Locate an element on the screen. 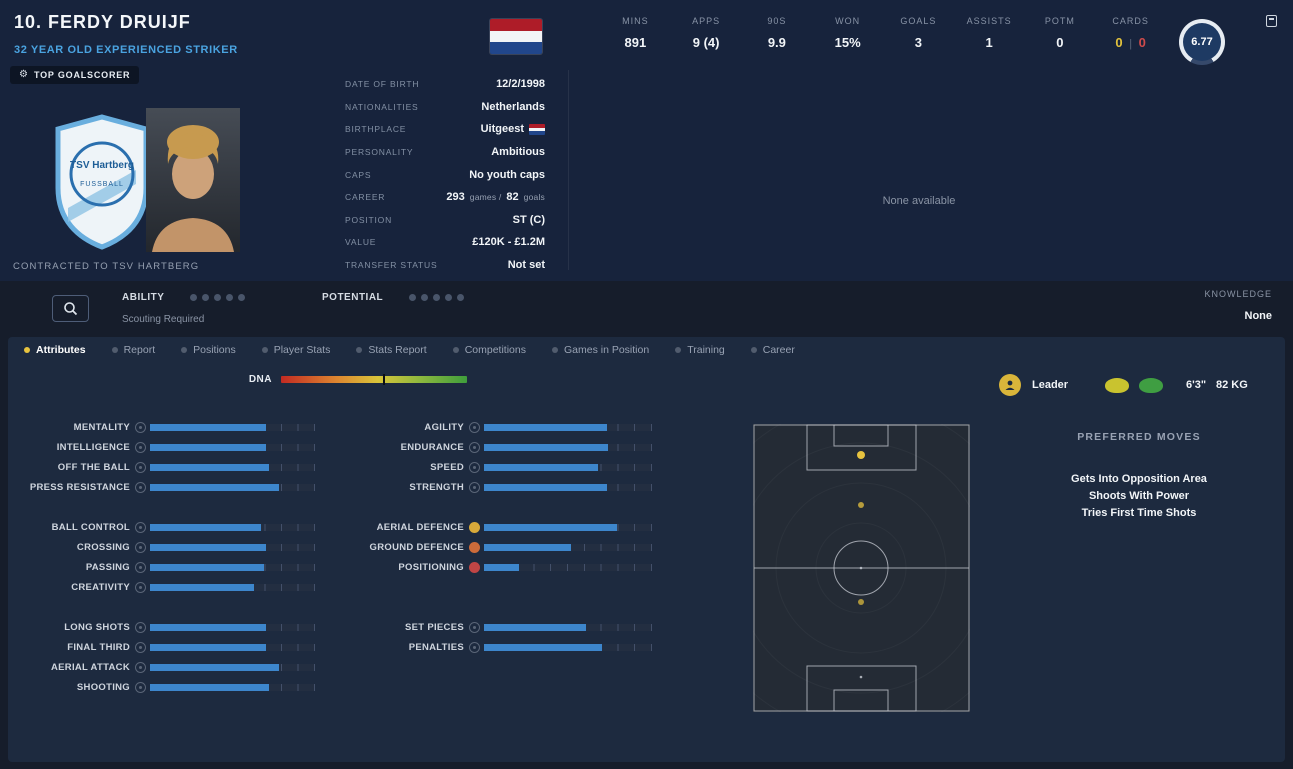 The image size is (1293, 769). attribute-label: LONG SHOTS is located at coordinates (97, 627).